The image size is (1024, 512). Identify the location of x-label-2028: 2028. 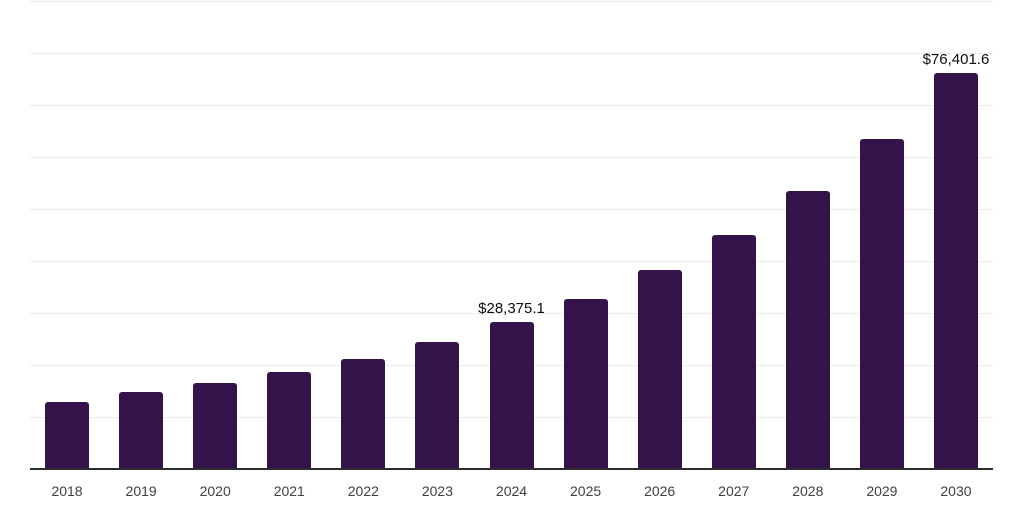
(808, 491).